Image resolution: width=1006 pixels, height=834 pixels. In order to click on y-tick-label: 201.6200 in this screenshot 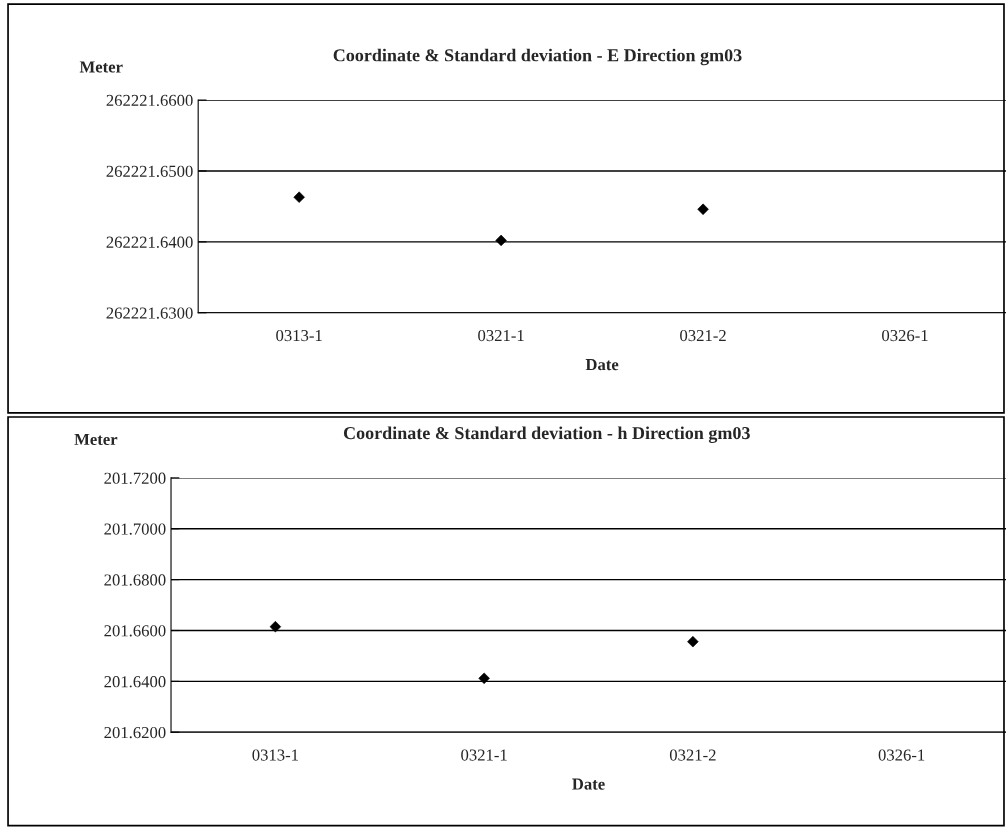, I will do `click(135, 732)`.